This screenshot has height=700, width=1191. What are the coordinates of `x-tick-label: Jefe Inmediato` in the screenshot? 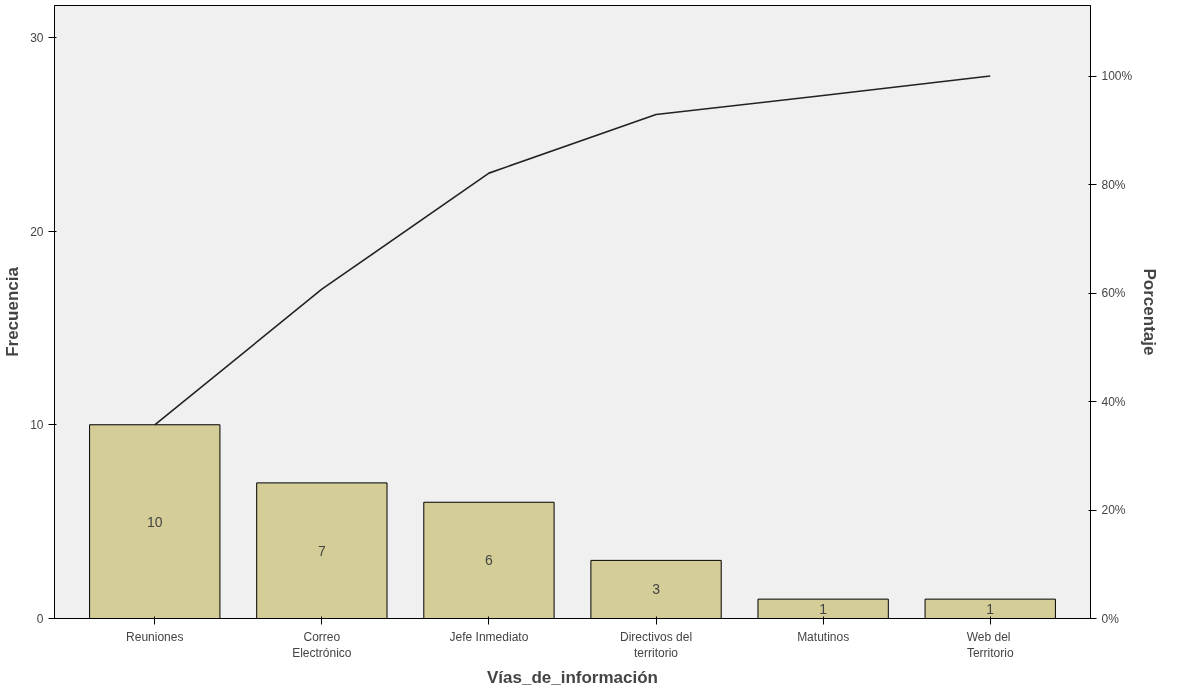 It's located at (489, 636).